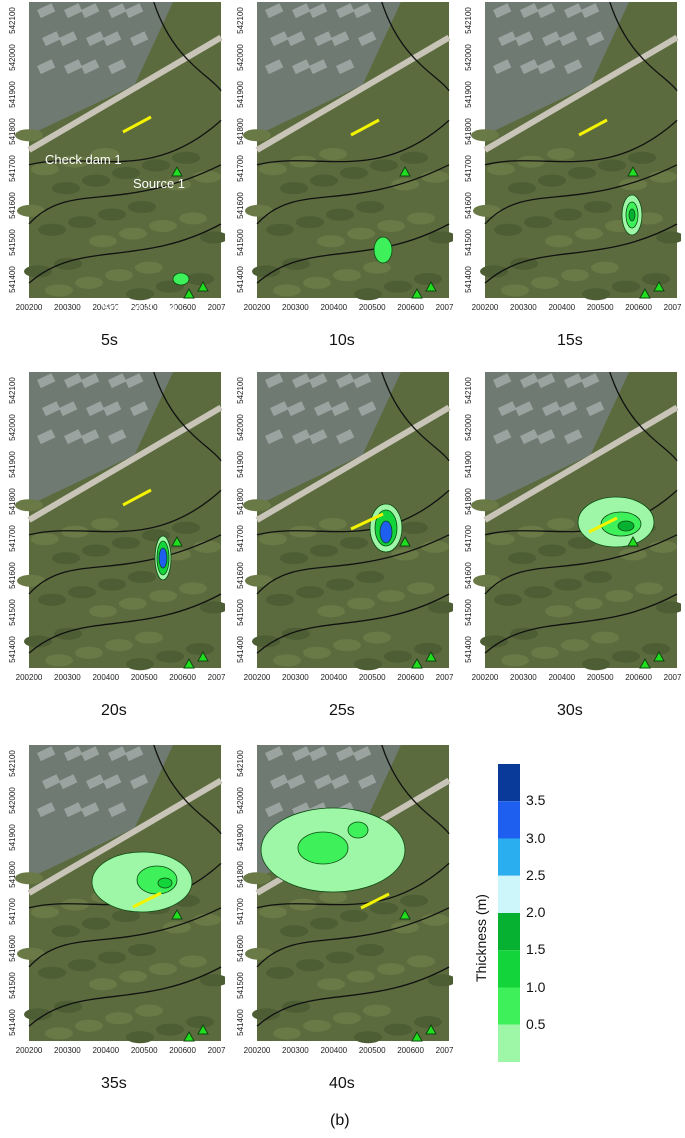 This screenshot has height=1138, width=685. Describe the element at coordinates (468, 279) in the screenshot. I see `y-tick-label: 541400` at that location.